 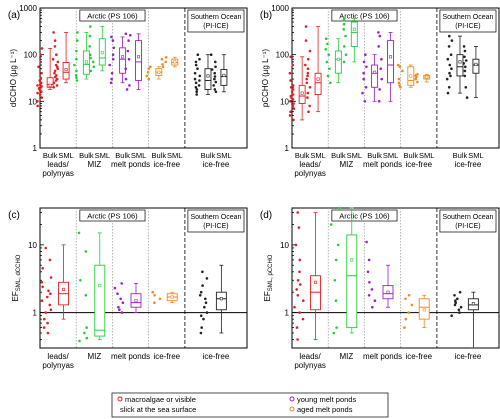 I want to click on y-axis-label: EFSML, pCCHO, so click(x=268, y=277).